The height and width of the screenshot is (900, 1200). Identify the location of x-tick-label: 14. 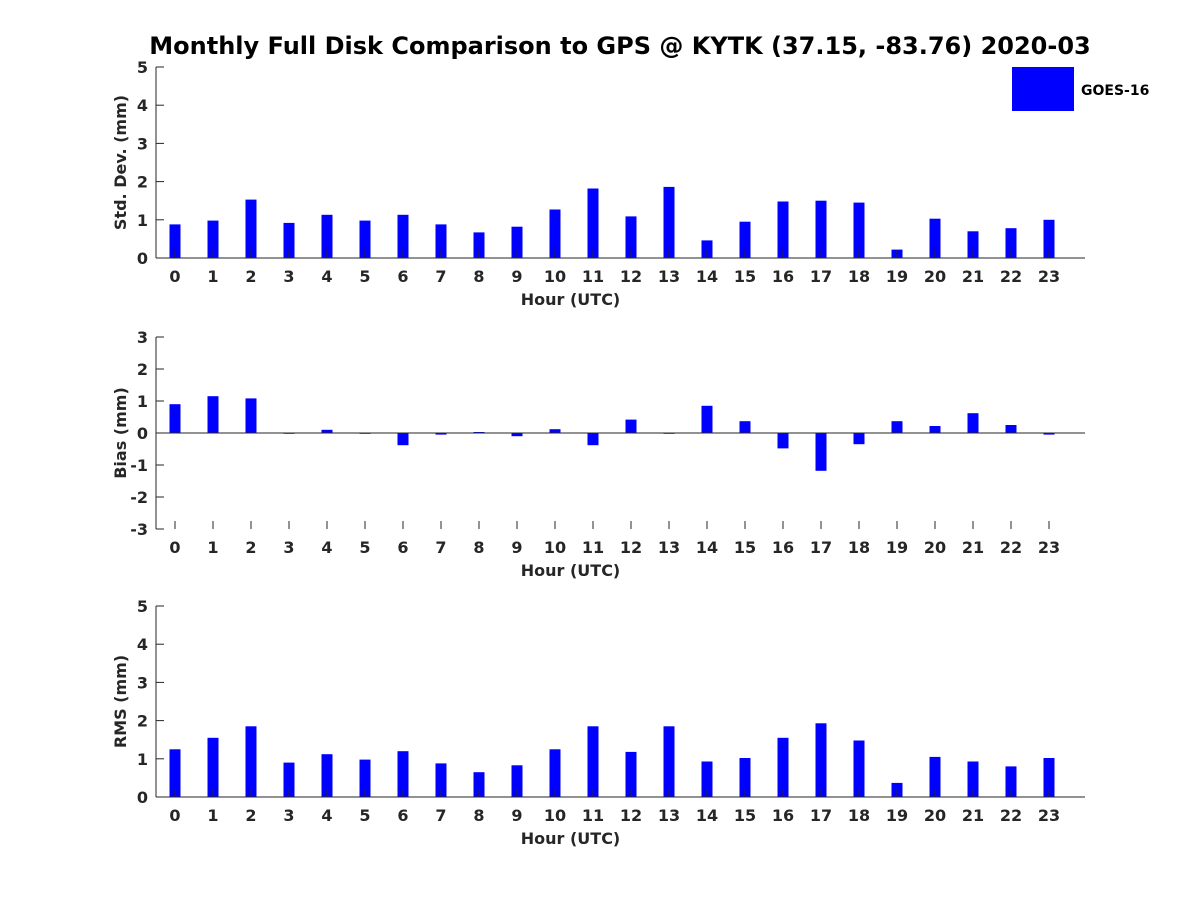
(707, 815).